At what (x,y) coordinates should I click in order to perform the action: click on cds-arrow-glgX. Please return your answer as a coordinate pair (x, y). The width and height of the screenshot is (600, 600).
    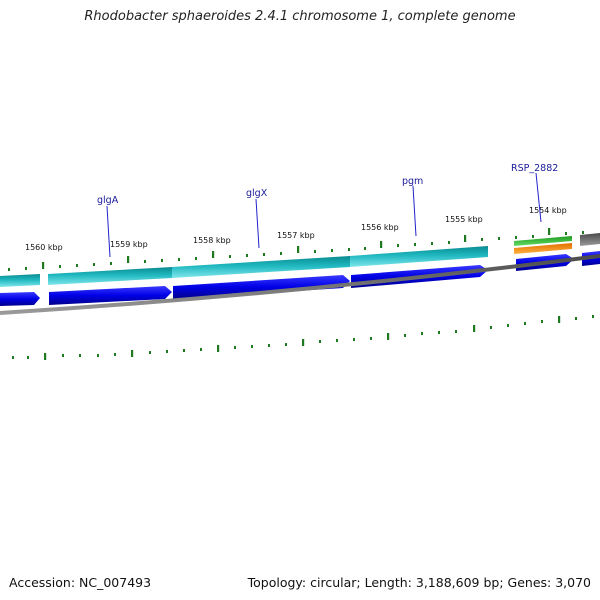
    Looking at the image, I should click on (261, 287).